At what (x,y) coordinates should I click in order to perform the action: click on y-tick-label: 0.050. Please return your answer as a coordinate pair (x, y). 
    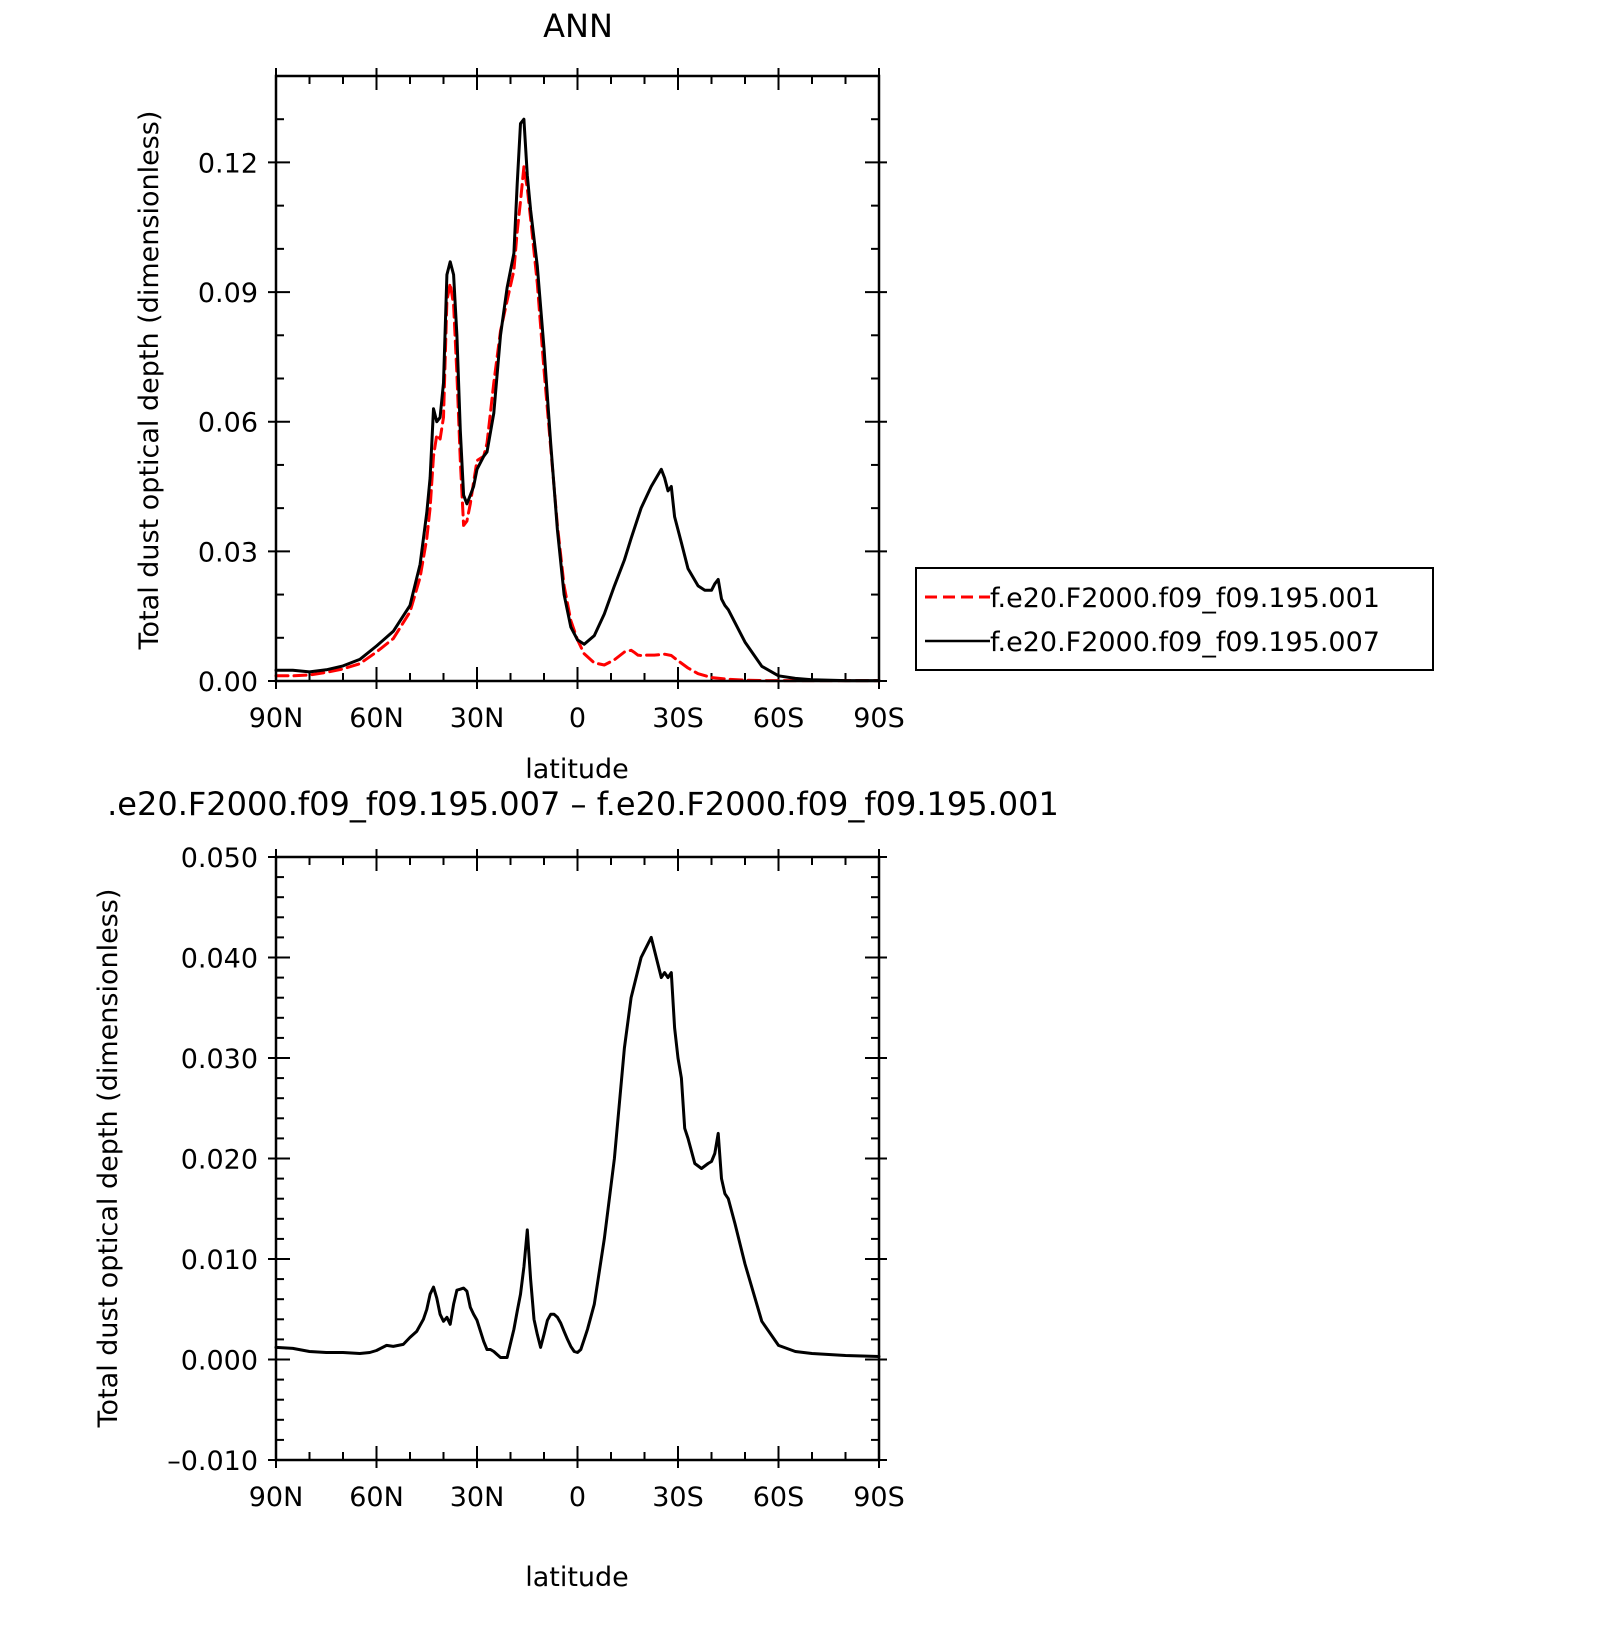
    Looking at the image, I should click on (219, 858).